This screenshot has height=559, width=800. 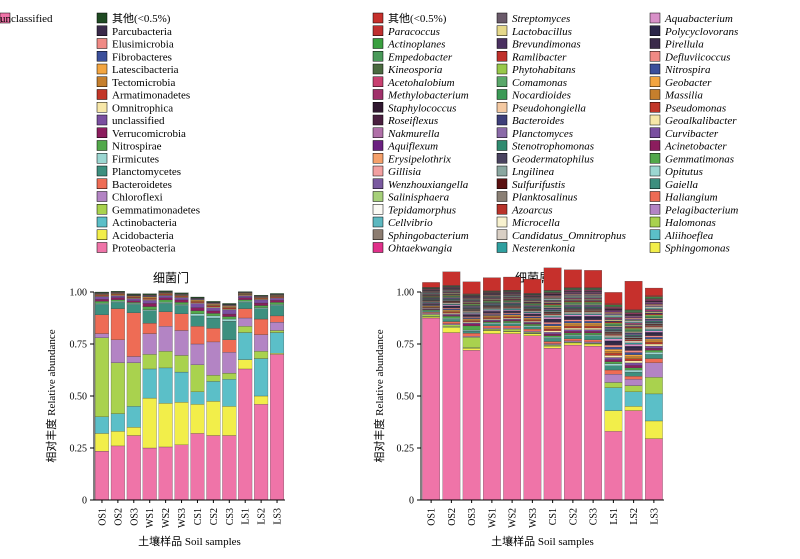 I want to click on y-tick-label: 0.75, so click(x=406, y=345).